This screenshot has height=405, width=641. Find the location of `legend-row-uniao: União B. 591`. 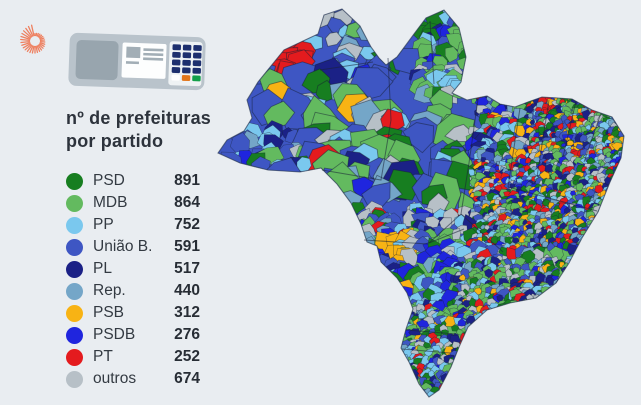

legend-row-uniao: União B. 591 is located at coordinates (133, 247).